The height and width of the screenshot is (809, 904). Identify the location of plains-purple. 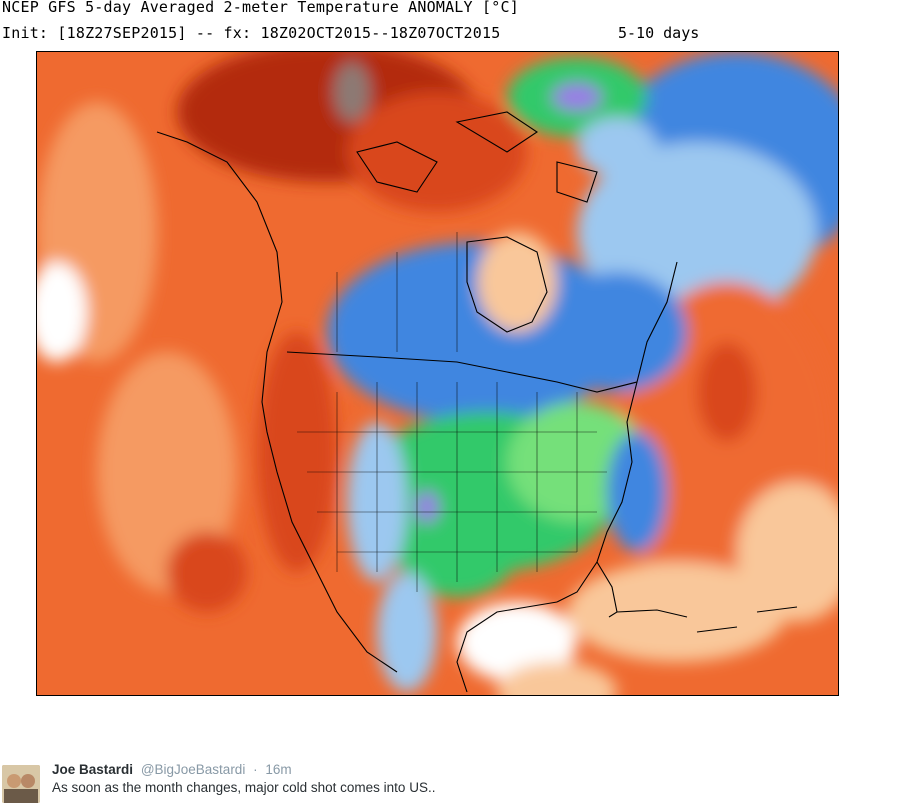
(427, 507).